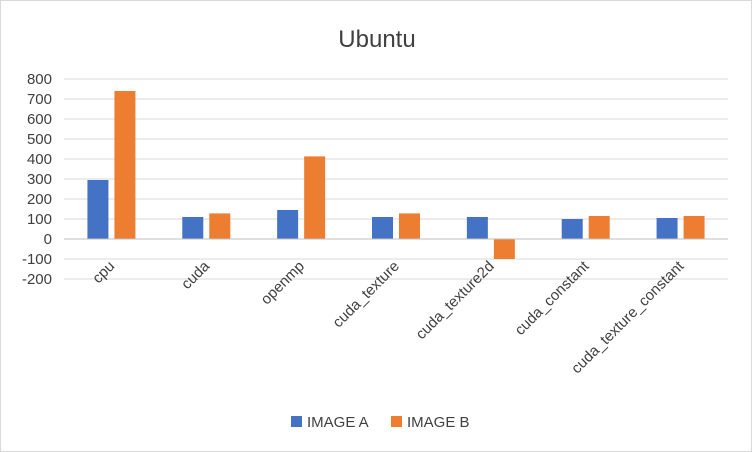 This screenshot has width=752, height=452. Describe the element at coordinates (438, 422) in the screenshot. I see `legend-label: IMAGE B` at that location.